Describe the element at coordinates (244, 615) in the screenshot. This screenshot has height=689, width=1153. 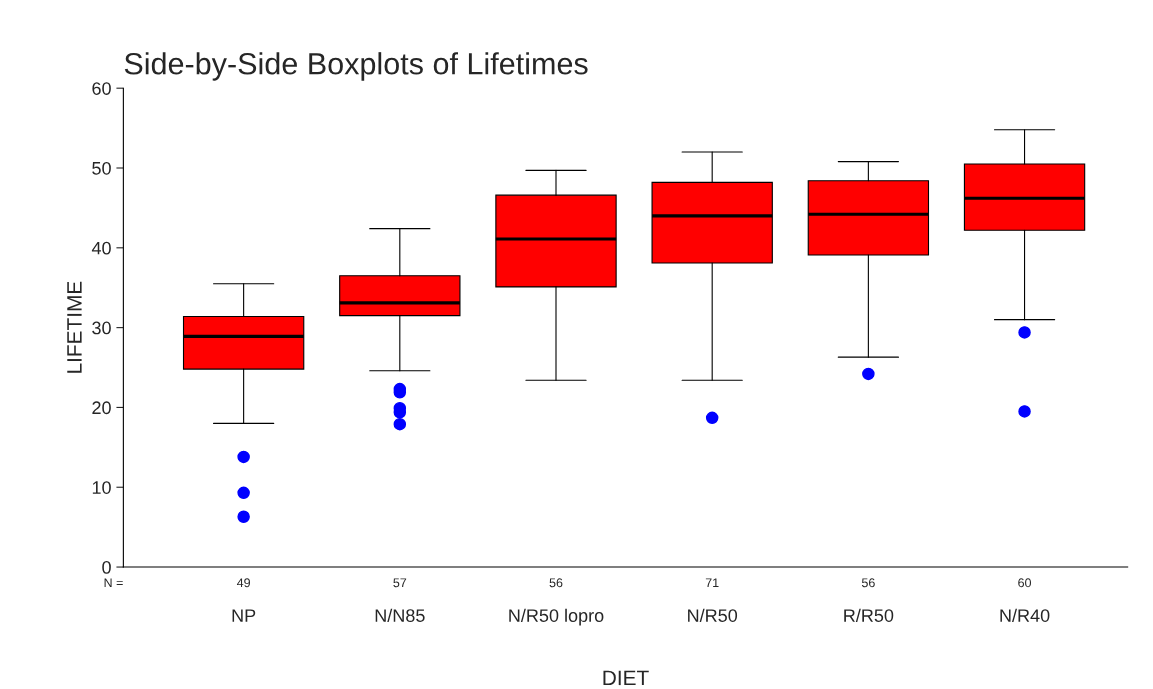
I see `x-tick-label: NP` at that location.